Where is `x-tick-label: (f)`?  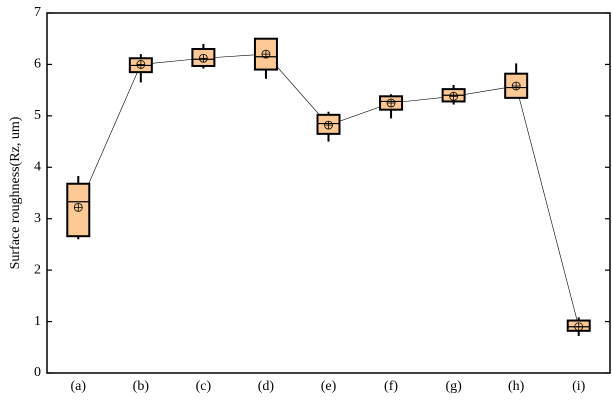
x-tick-label: (f) is located at coordinates (391, 386).